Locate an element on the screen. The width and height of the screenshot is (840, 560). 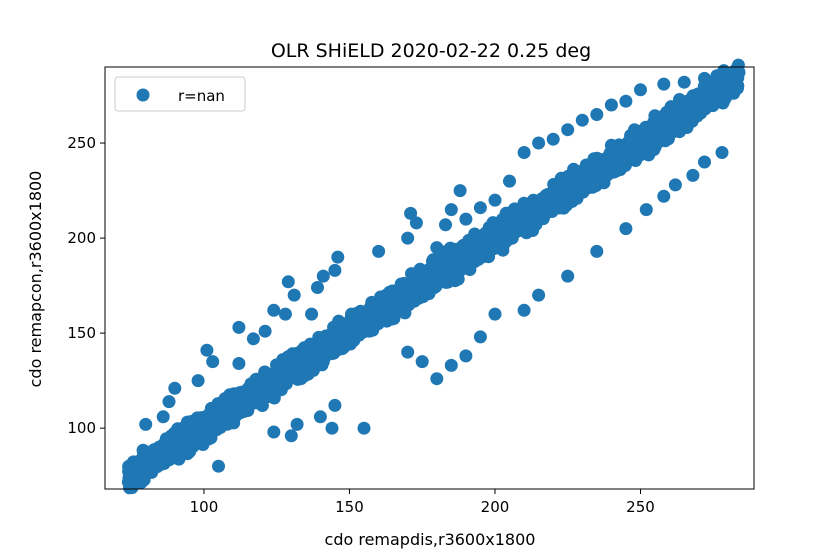
legend-box is located at coordinates (180, 94).